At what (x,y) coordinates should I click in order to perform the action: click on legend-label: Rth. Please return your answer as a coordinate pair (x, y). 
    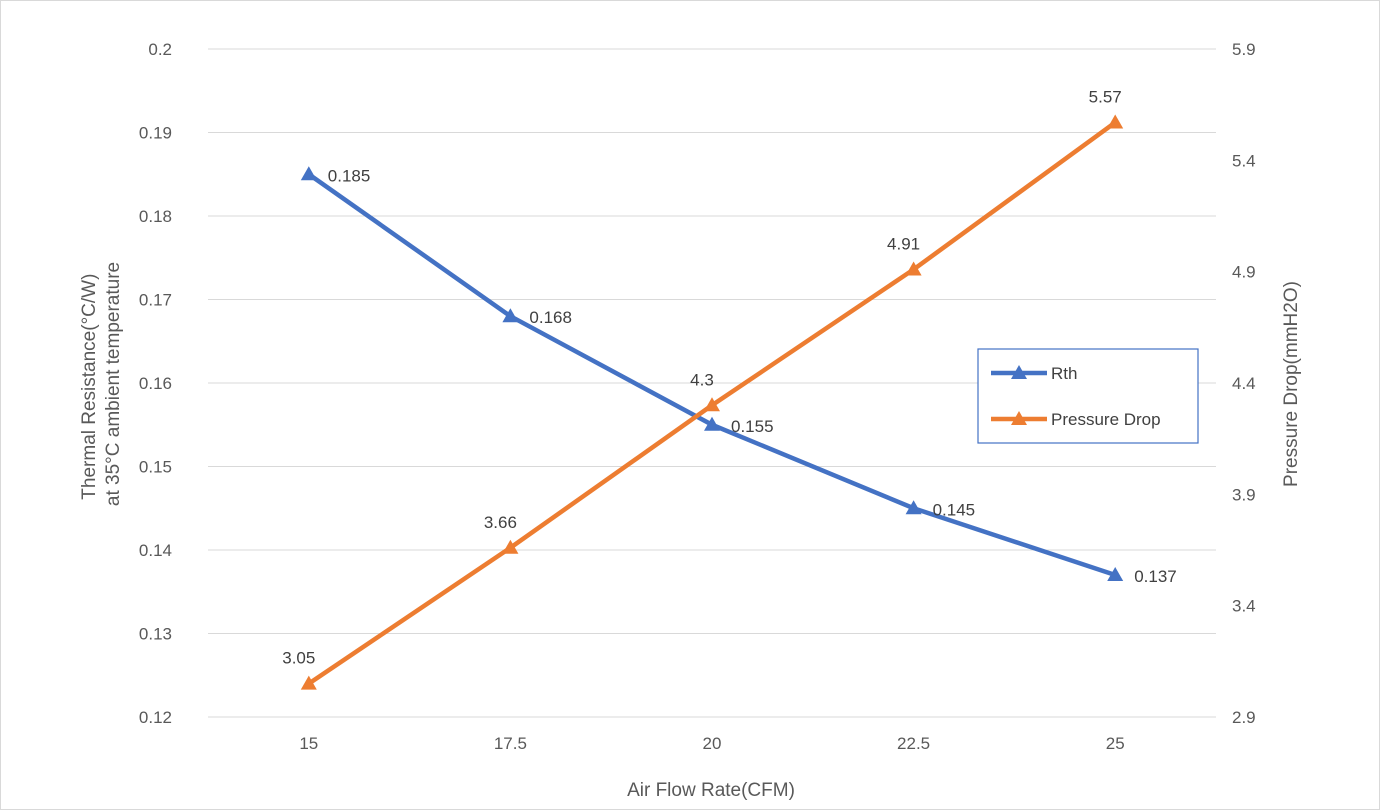
    Looking at the image, I should click on (1064, 373).